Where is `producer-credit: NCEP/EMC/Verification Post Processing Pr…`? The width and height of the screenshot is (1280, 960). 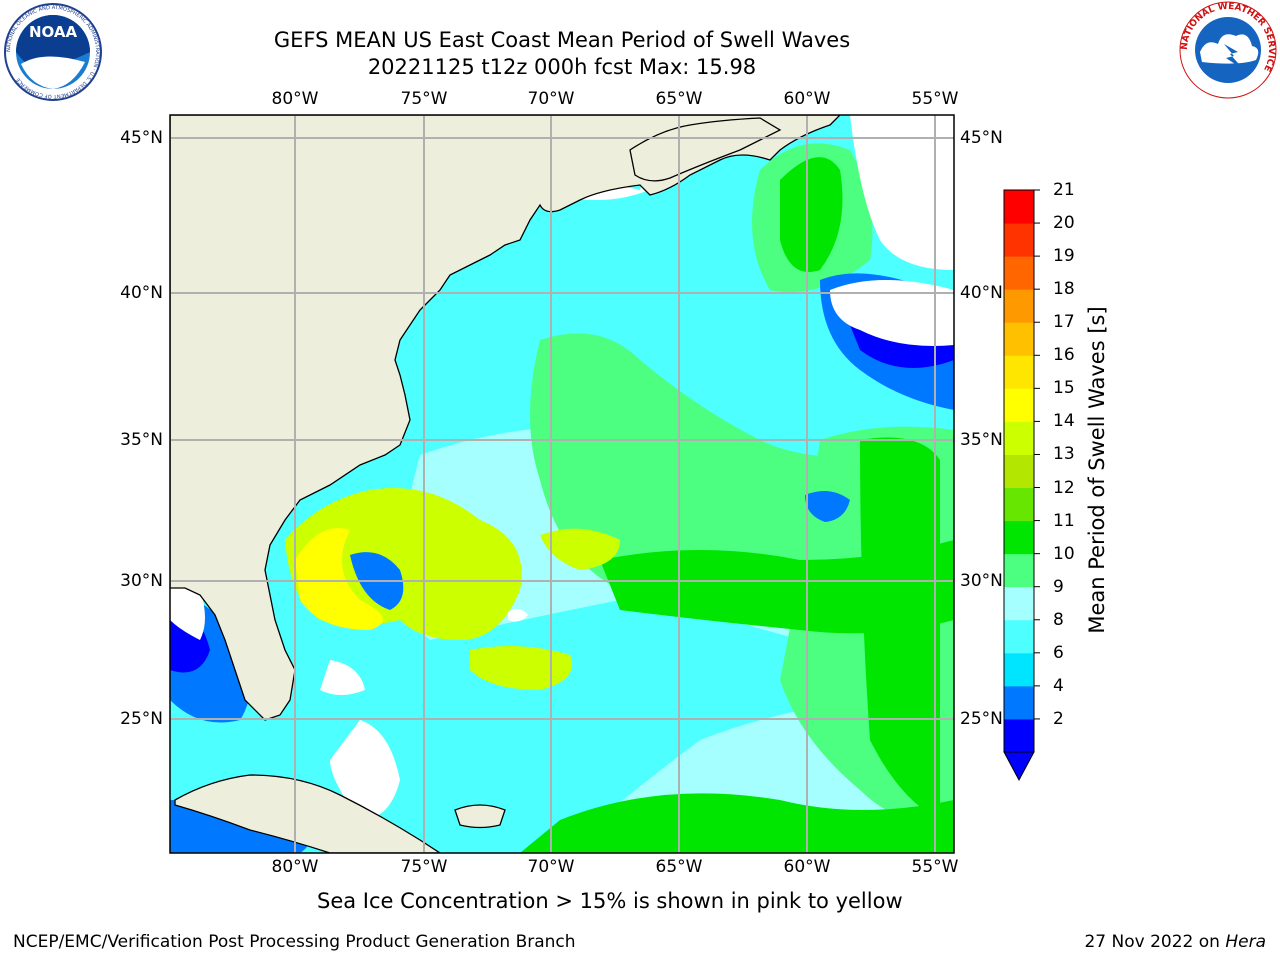
producer-credit: NCEP/EMC/Verification Post Processing Pr… is located at coordinates (294, 942).